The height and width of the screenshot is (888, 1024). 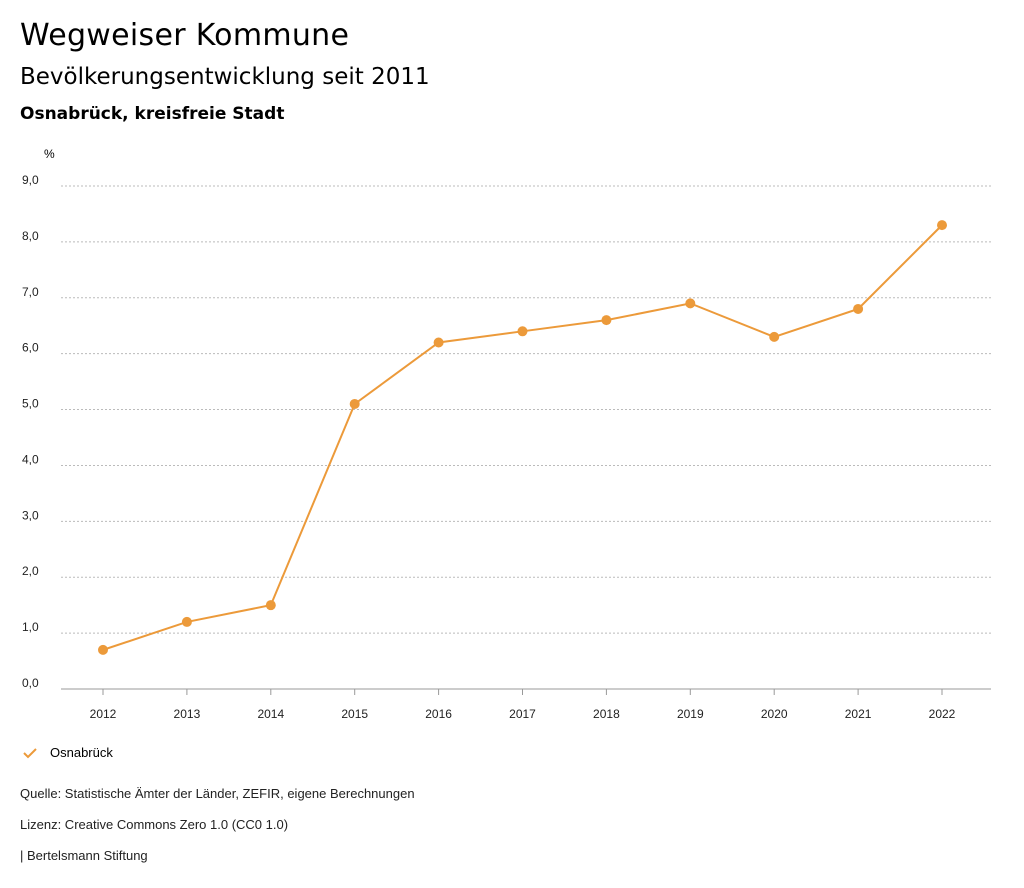 What do you see at coordinates (30, 627) in the screenshot?
I see `y-tick-label: 1,0` at bounding box center [30, 627].